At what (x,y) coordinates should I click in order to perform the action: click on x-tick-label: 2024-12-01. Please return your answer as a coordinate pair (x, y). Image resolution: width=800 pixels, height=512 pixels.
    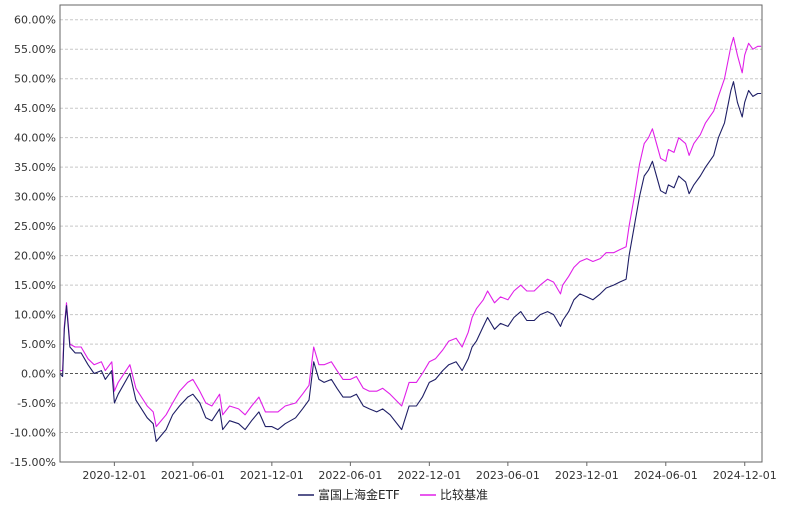
    Looking at the image, I should click on (745, 475).